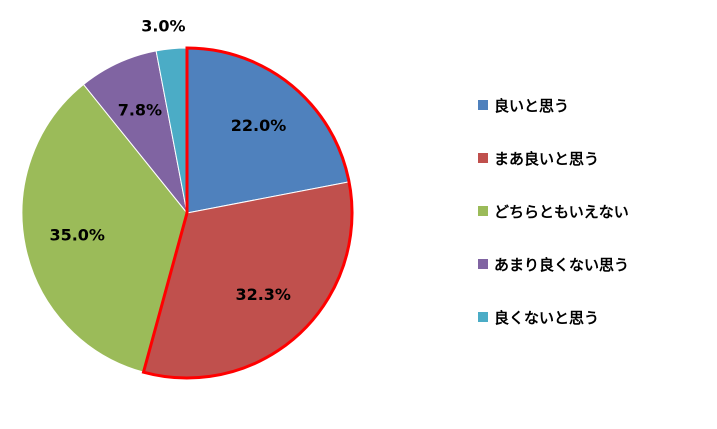  Describe the element at coordinates (562, 264) in the screenshot. I see `legend-label: あまり良くない思う` at that location.